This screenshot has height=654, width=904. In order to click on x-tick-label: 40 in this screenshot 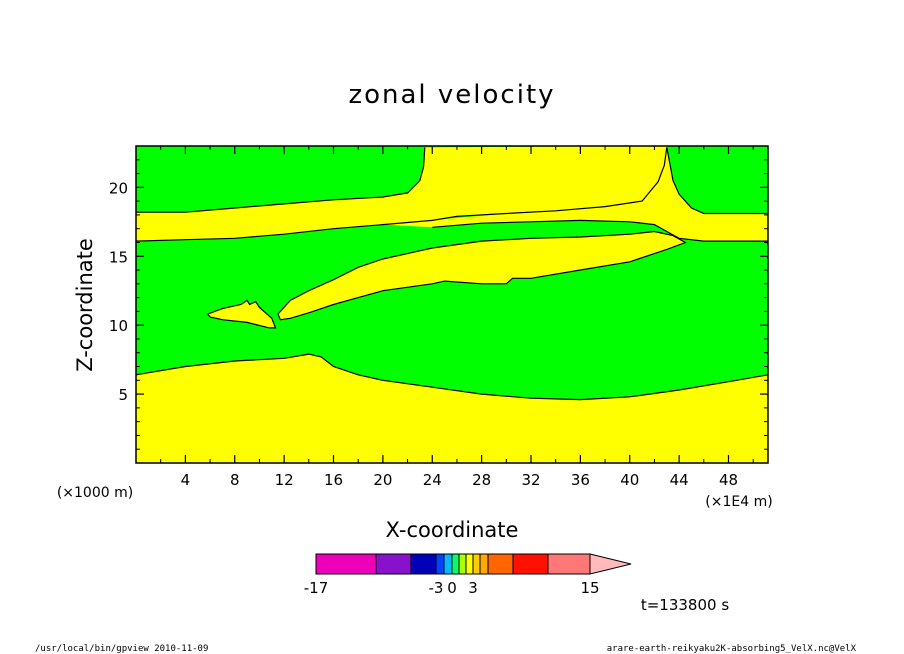, I will do `click(629, 480)`.